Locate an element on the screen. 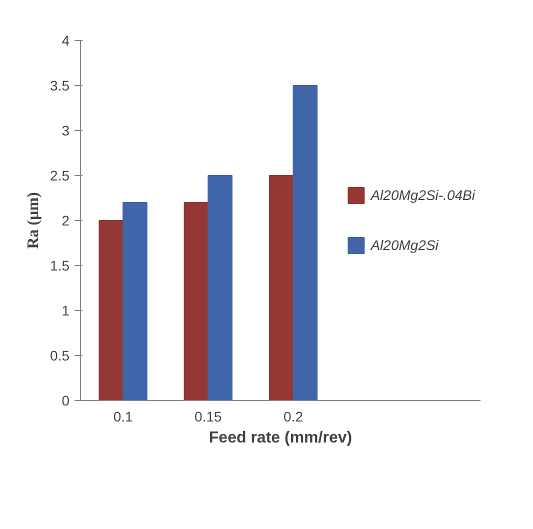 The image size is (533, 529). x-tick-label: 0.1 is located at coordinates (123, 416).